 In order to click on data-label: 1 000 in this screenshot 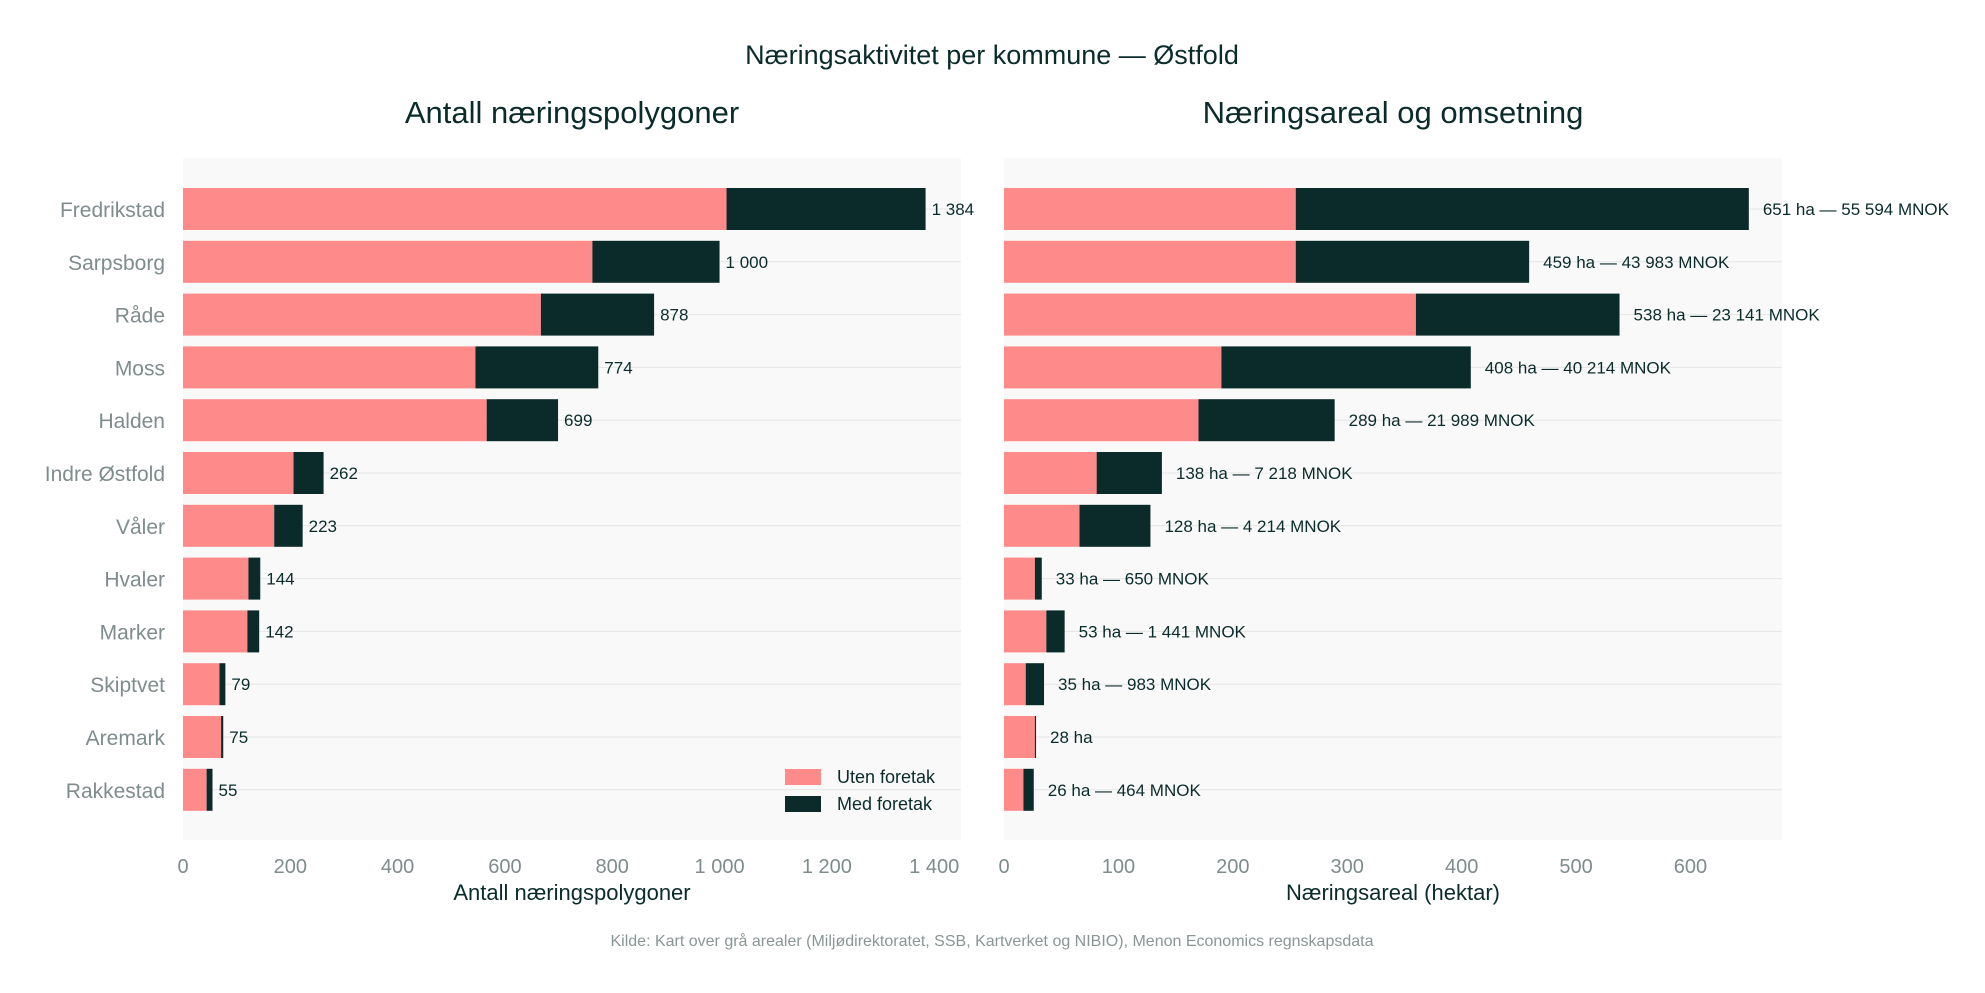, I will do `click(747, 262)`.